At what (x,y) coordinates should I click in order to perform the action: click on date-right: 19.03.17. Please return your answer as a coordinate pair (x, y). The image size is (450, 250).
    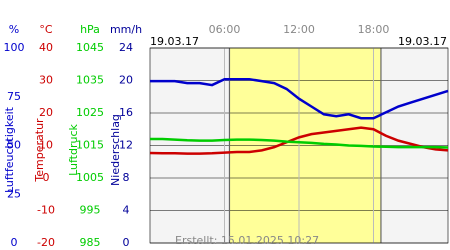
    Looking at the image, I should click on (422, 41).